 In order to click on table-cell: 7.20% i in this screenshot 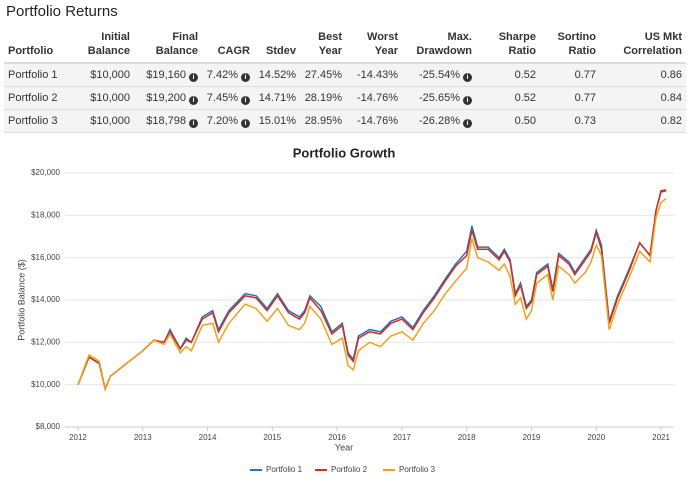, I will do `click(228, 121)`.